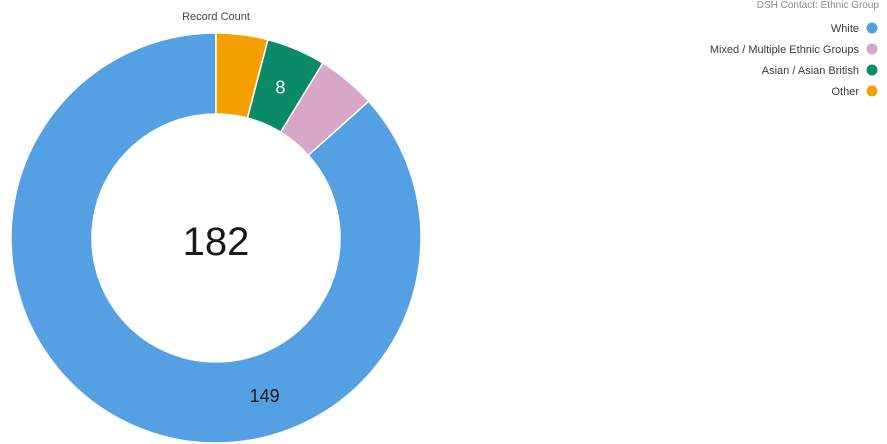 The height and width of the screenshot is (444, 887). What do you see at coordinates (265, 396) in the screenshot?
I see `slice-data-label: 149` at bounding box center [265, 396].